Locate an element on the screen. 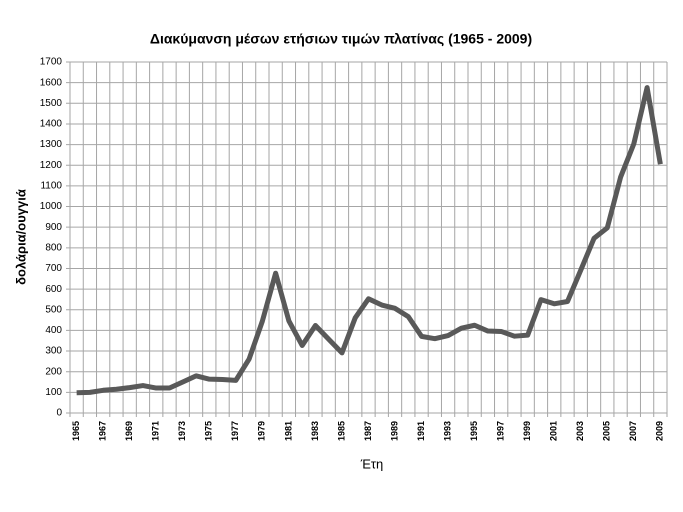  x-tick-label: 2009 is located at coordinates (660, 431).